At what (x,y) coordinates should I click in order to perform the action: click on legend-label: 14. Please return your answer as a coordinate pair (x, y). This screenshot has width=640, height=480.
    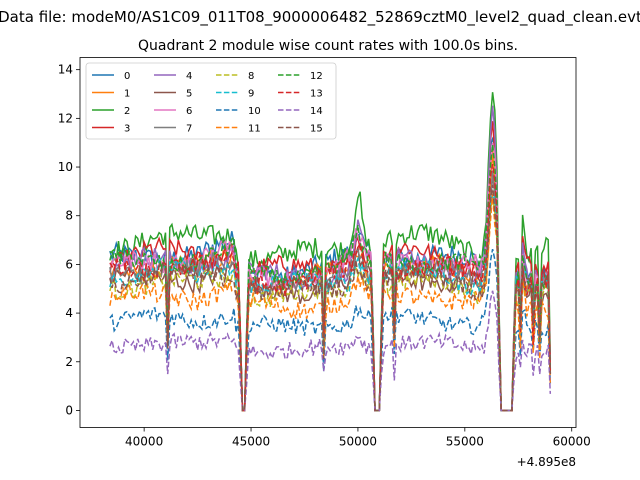
    Looking at the image, I should click on (316, 111).